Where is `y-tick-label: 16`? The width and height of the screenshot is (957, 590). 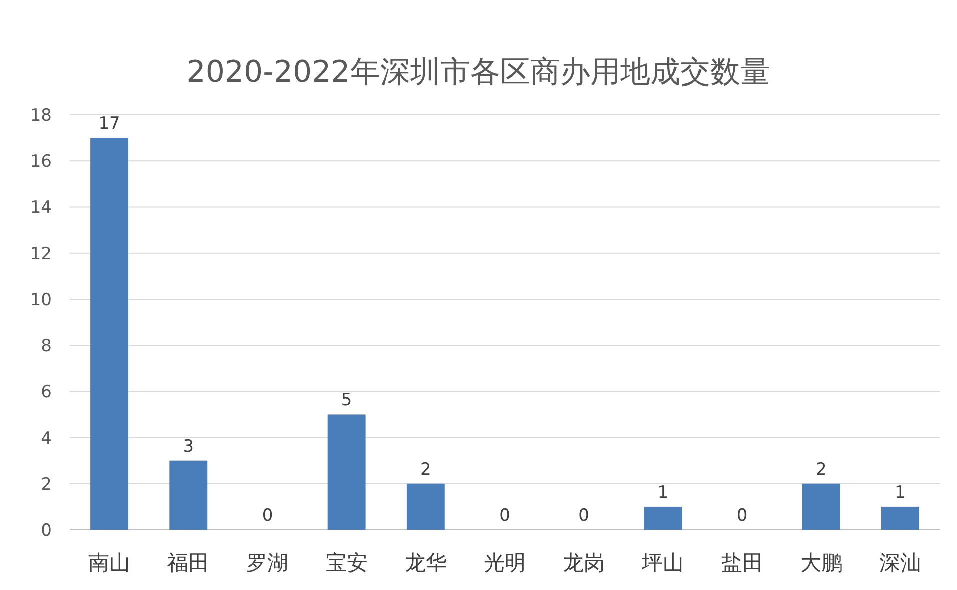 y-tick-label: 16 is located at coordinates (41, 162).